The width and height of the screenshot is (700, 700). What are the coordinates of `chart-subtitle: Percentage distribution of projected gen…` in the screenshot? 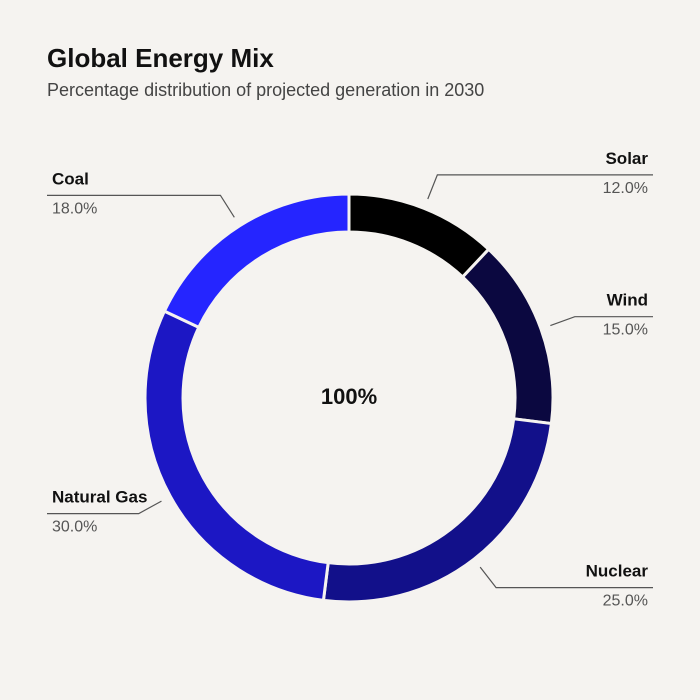 It's located at (265, 90).